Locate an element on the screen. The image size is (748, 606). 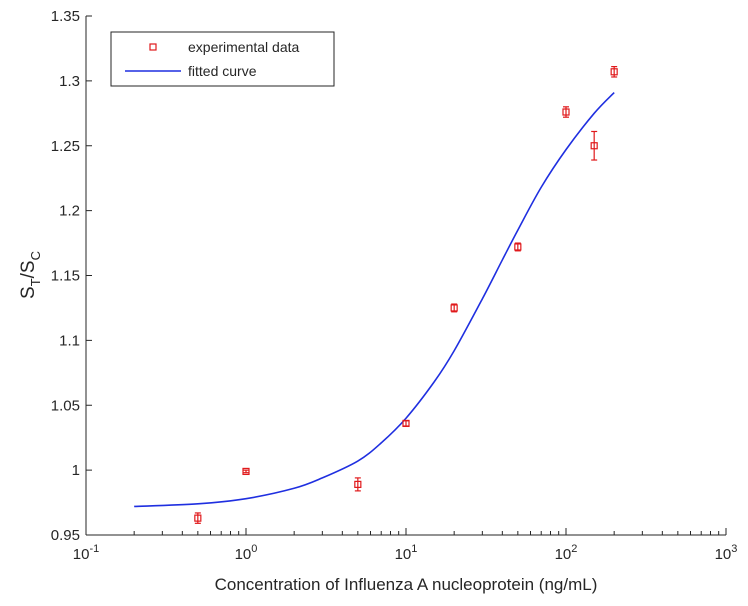
y-label-sub1: T is located at coordinates (35, 282).